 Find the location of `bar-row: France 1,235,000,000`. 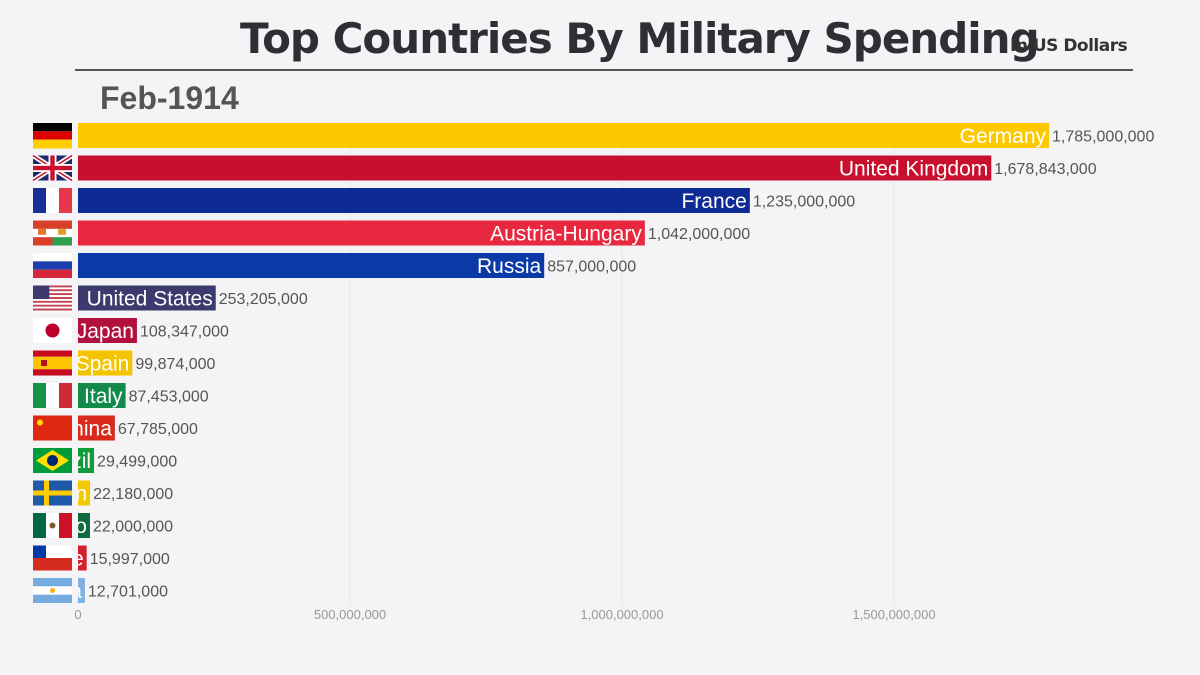

bar-row: France 1,235,000,000 is located at coordinates (444, 200).